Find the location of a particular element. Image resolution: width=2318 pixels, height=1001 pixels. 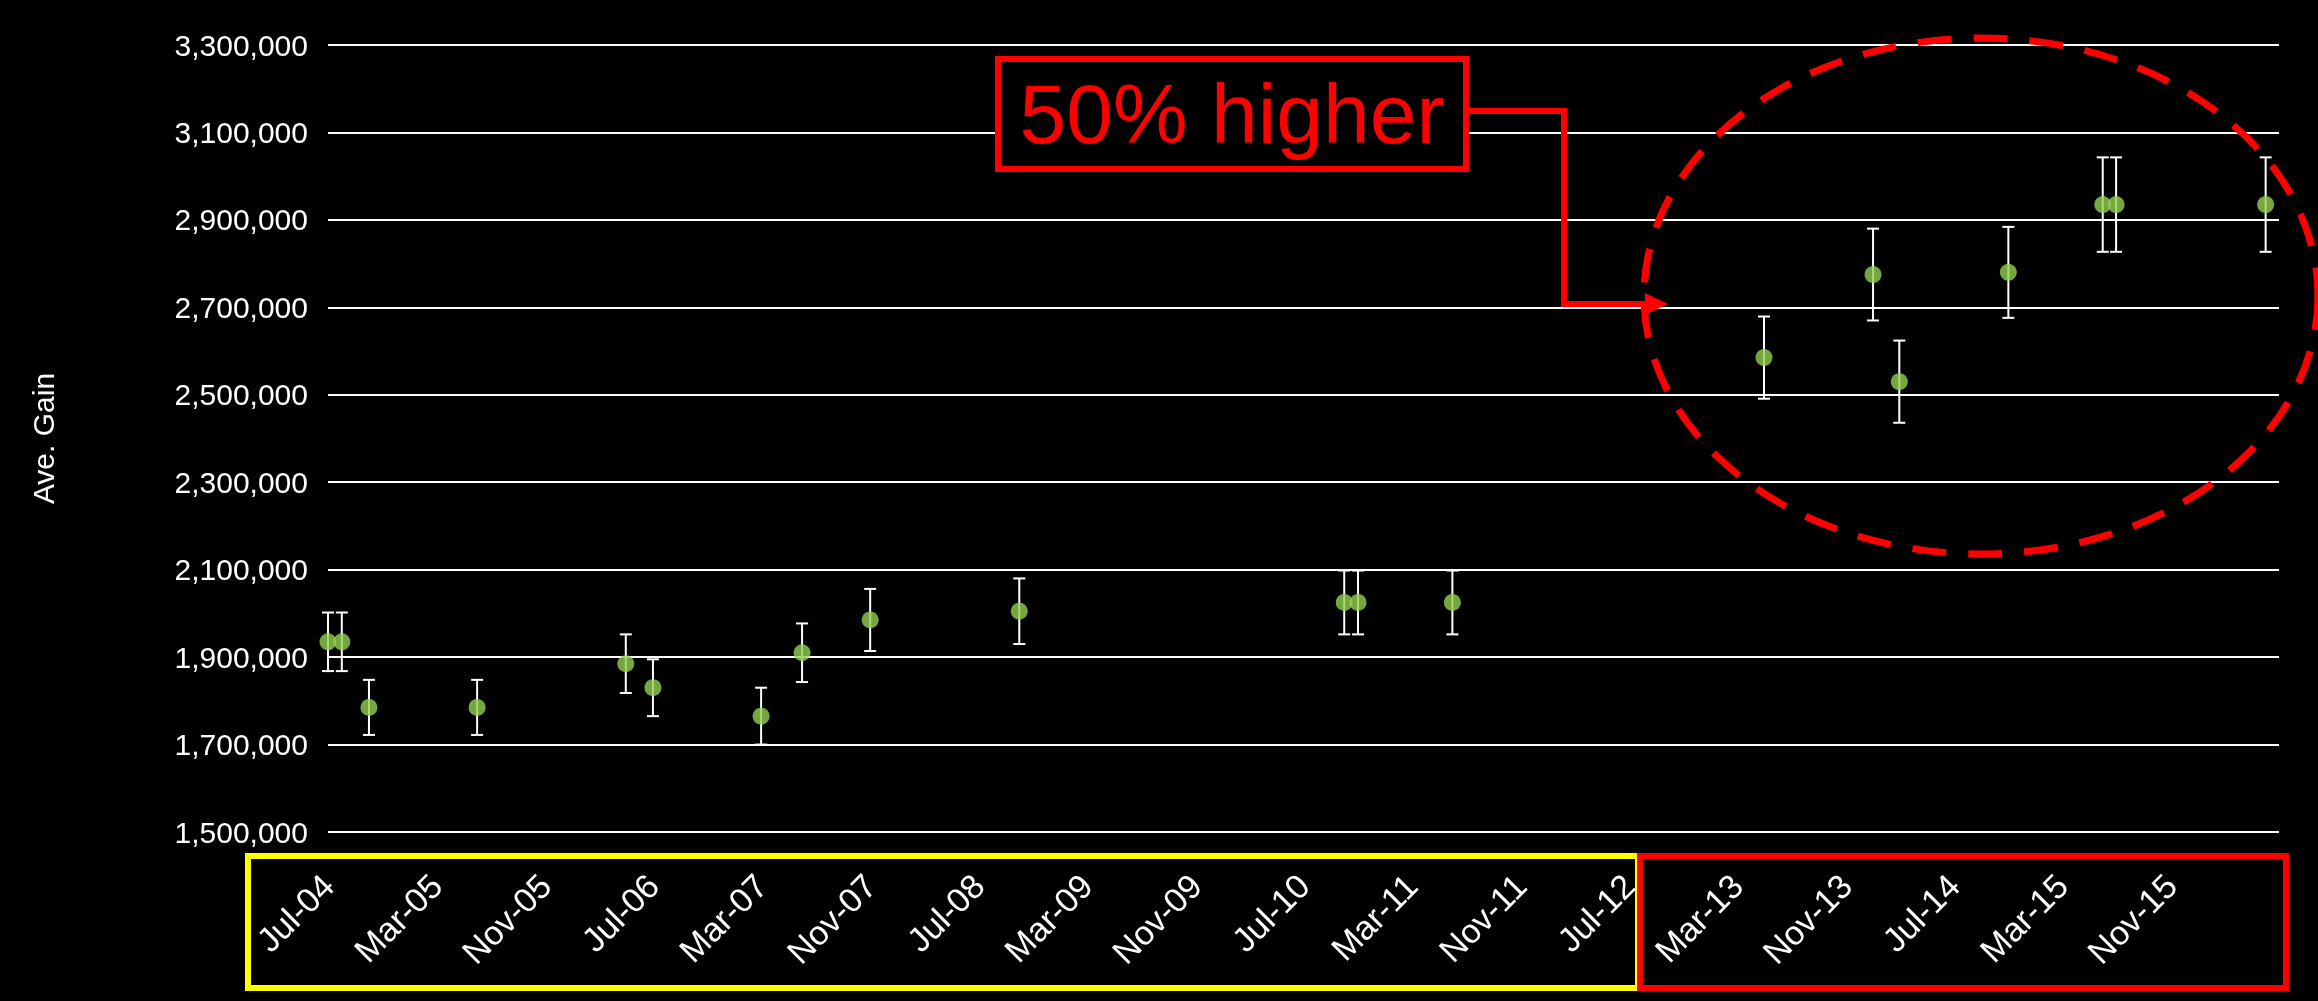

y-tick-label: 2,100,000 is located at coordinates (241, 570).